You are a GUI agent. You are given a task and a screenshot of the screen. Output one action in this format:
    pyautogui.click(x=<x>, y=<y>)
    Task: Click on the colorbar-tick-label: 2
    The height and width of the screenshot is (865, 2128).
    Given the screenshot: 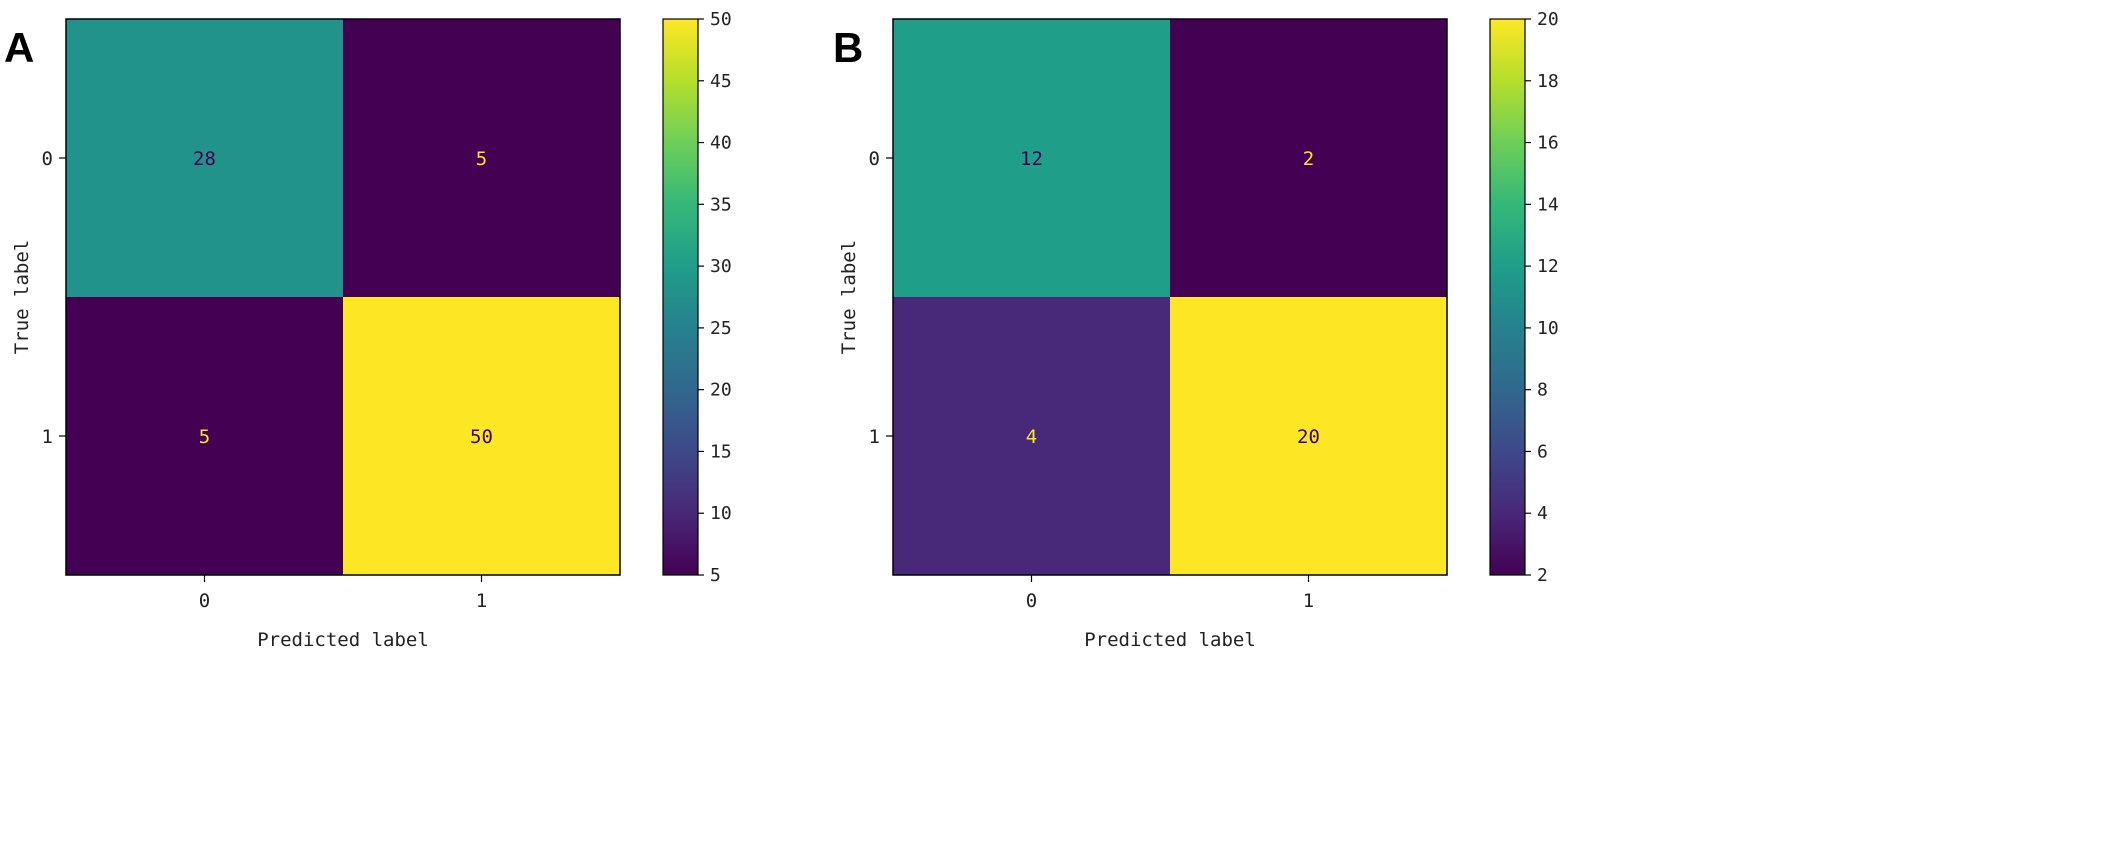 What is the action you would take?
    pyautogui.click(x=1542, y=575)
    